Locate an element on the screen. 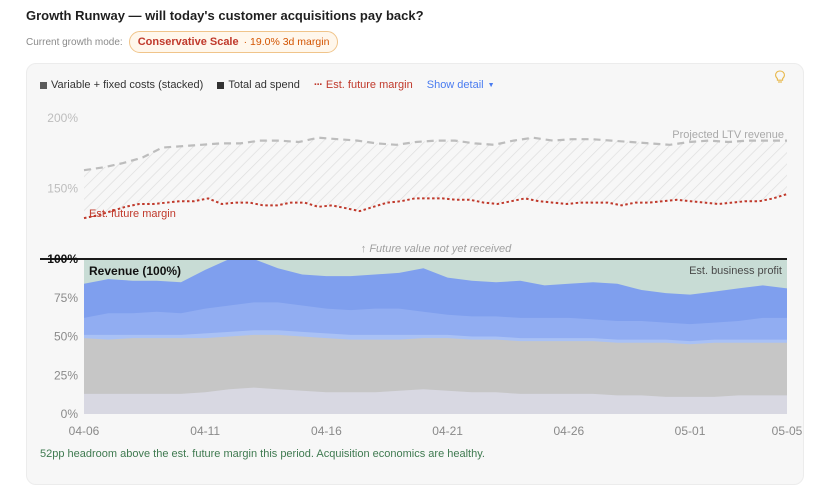 The image size is (828, 485). chevron-down-icon: ▼ is located at coordinates (491, 85).